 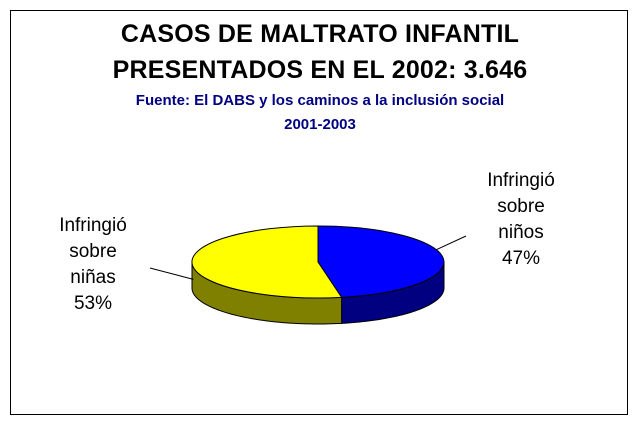 I want to click on chart-subtitle-line-2: 2001-2003, so click(x=320, y=124).